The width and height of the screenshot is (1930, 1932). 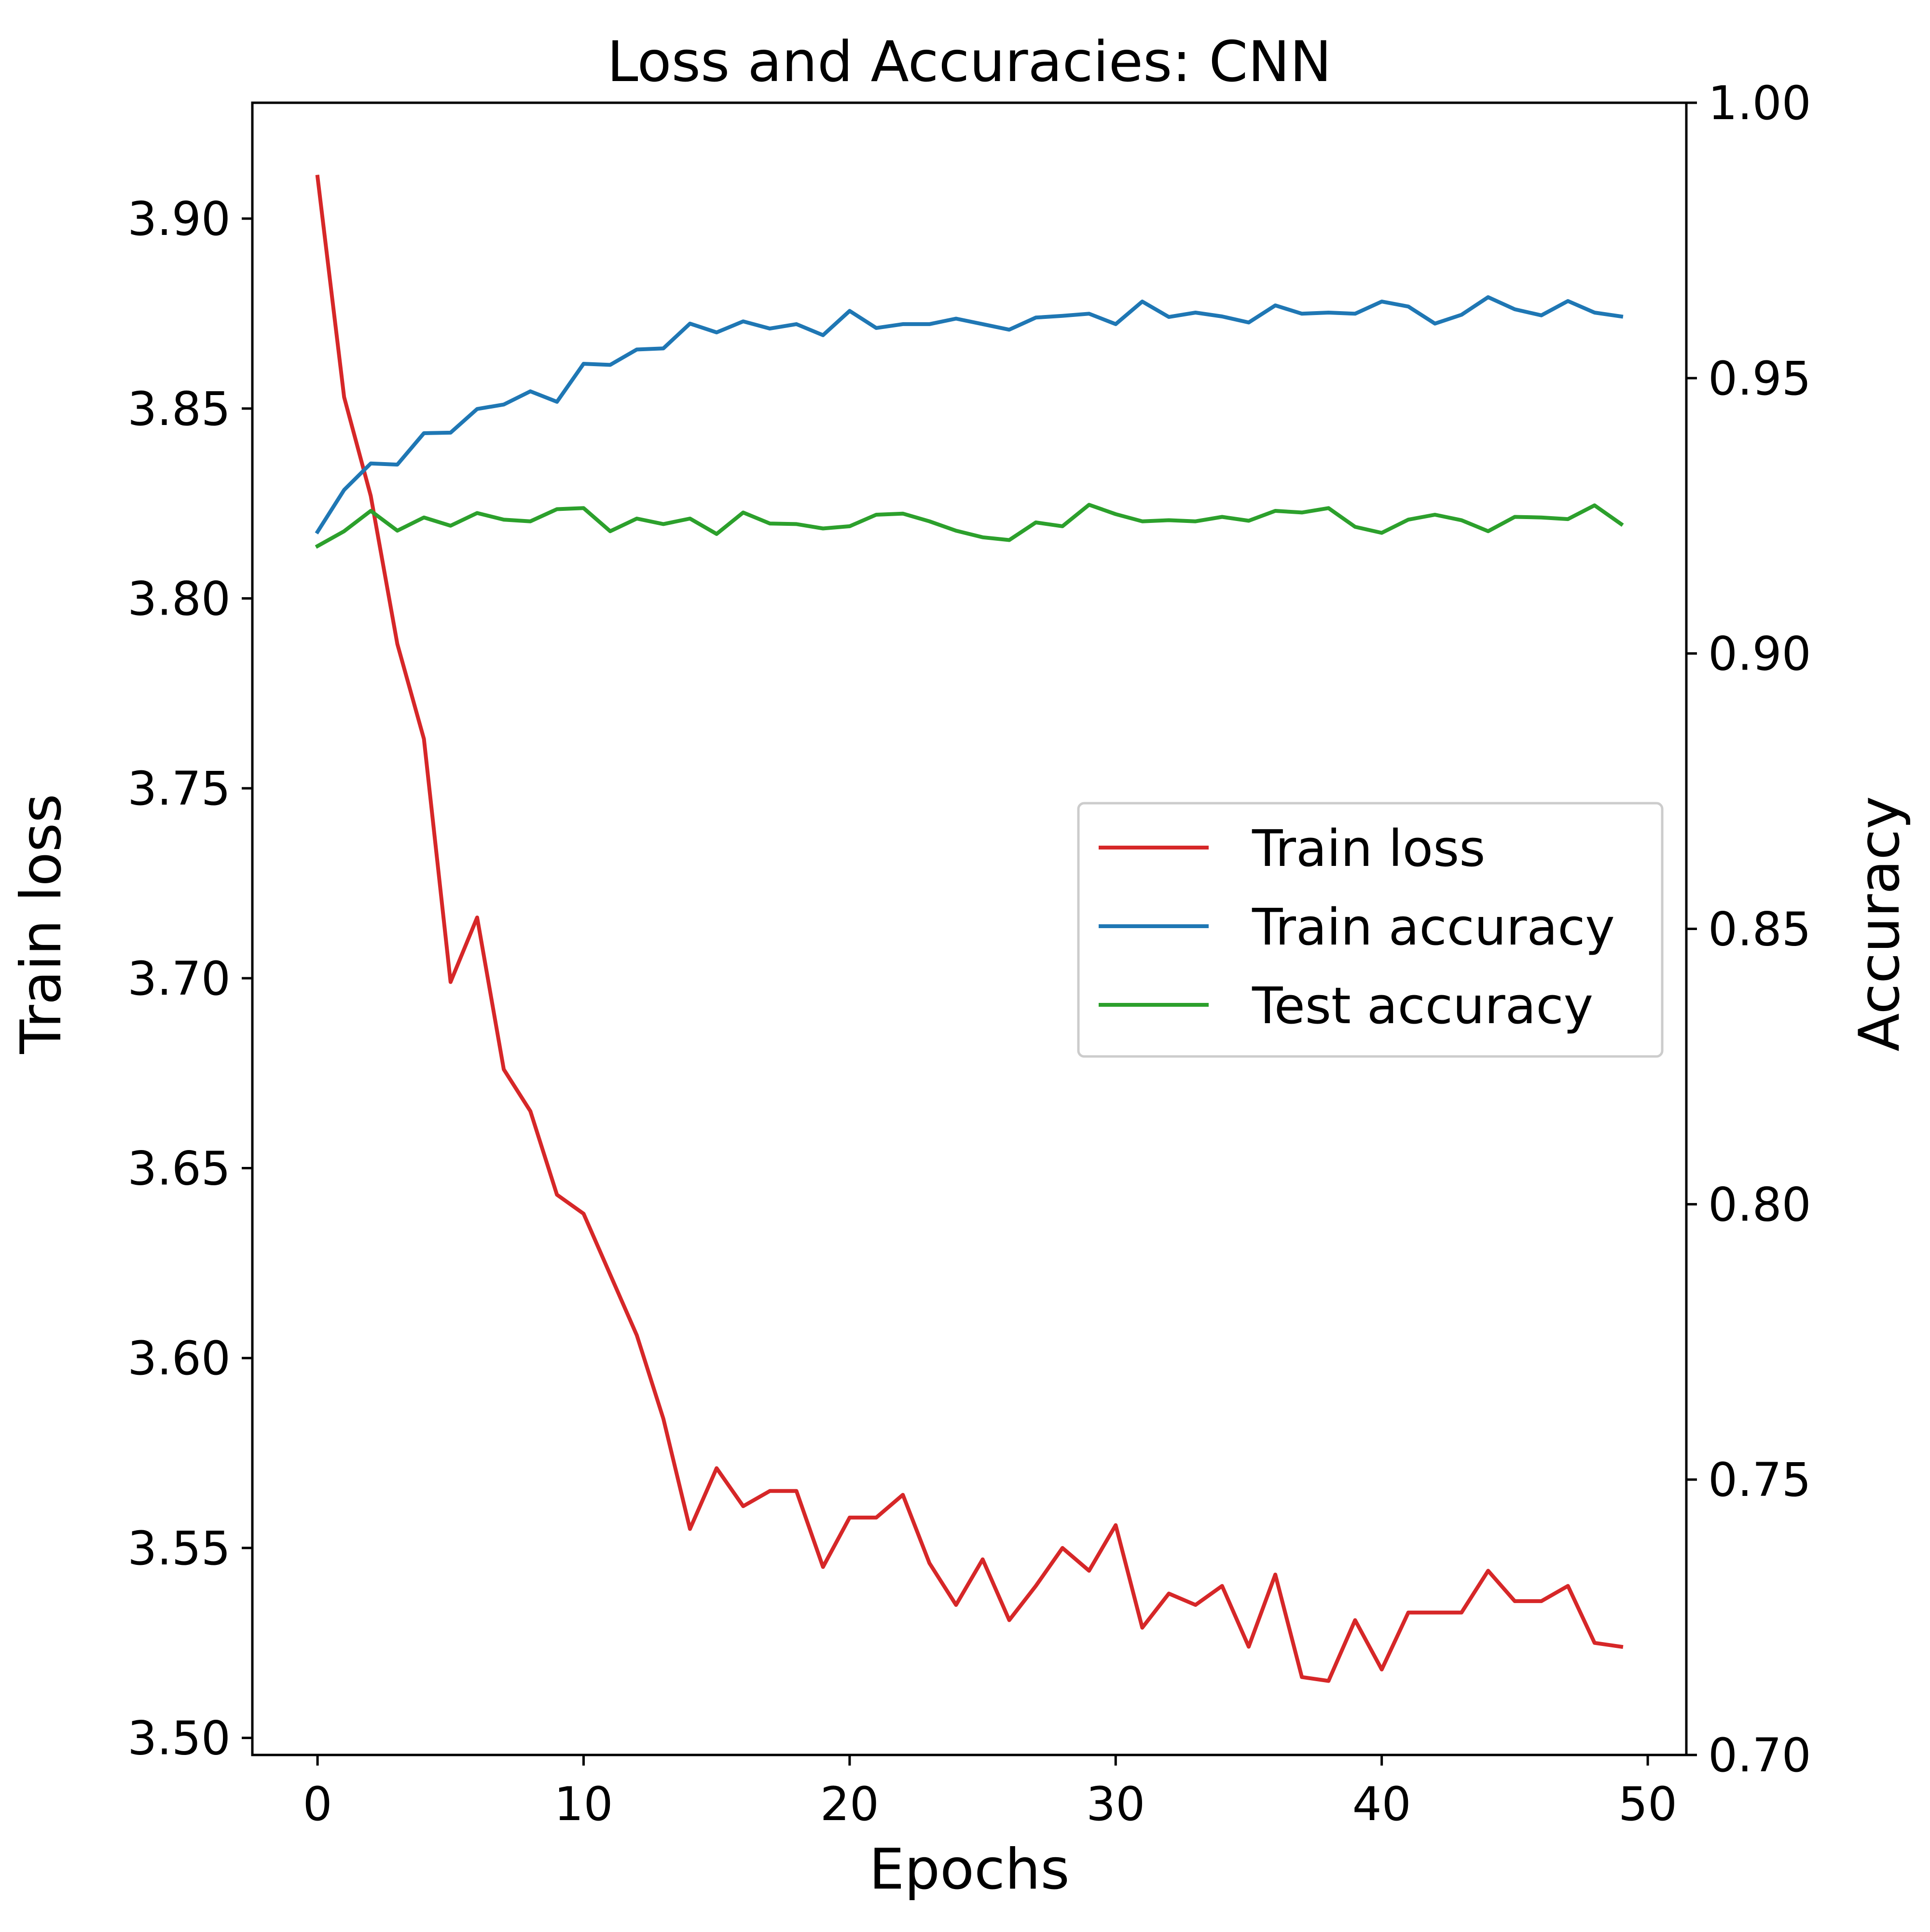 What do you see at coordinates (41, 924) in the screenshot?
I see `y-axis-left-label: Train loss` at bounding box center [41, 924].